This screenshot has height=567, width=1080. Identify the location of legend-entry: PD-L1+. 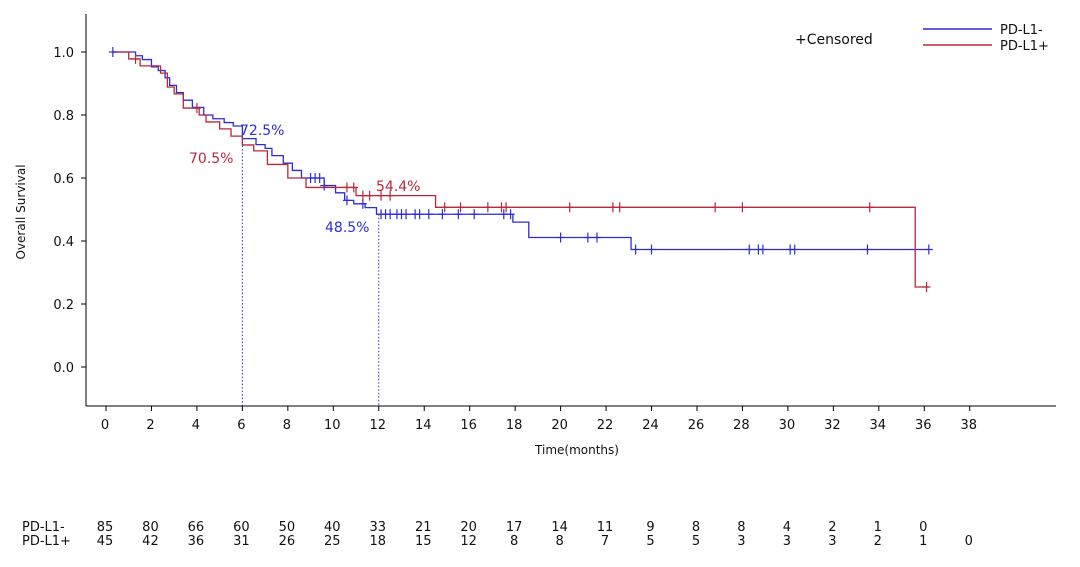
(1024, 46).